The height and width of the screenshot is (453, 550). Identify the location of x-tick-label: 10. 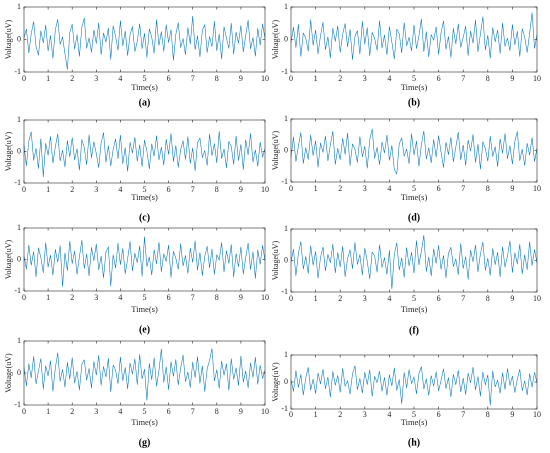
(537, 78).